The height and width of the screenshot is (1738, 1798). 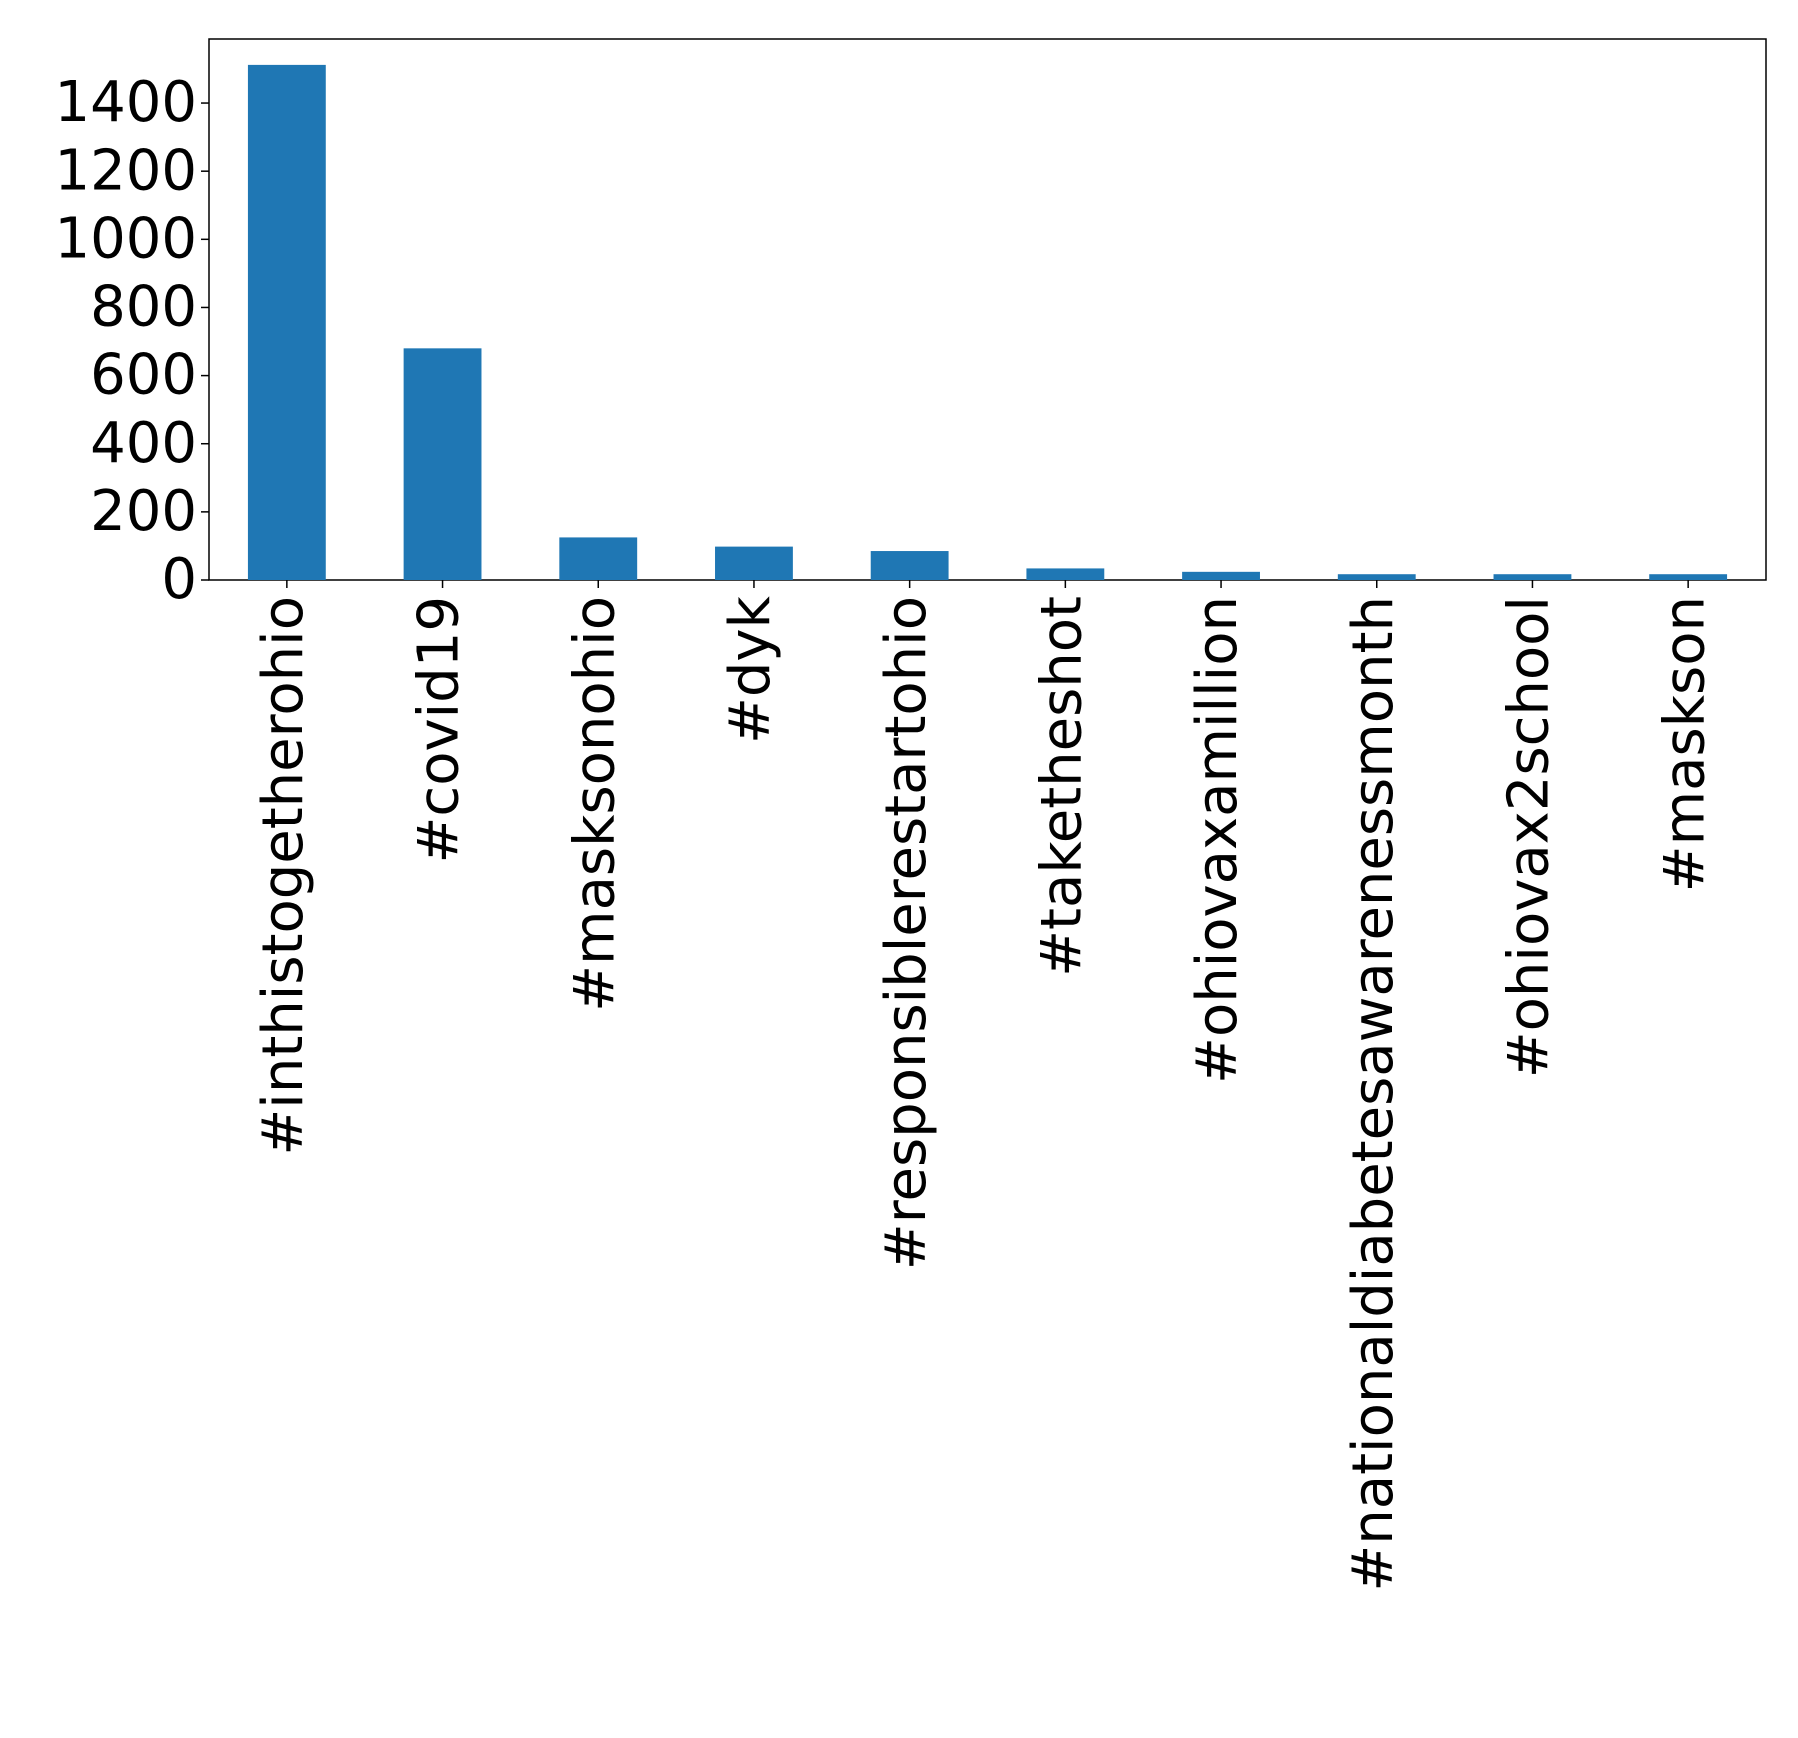 I want to click on y-tick-label: 1000, so click(x=125, y=238).